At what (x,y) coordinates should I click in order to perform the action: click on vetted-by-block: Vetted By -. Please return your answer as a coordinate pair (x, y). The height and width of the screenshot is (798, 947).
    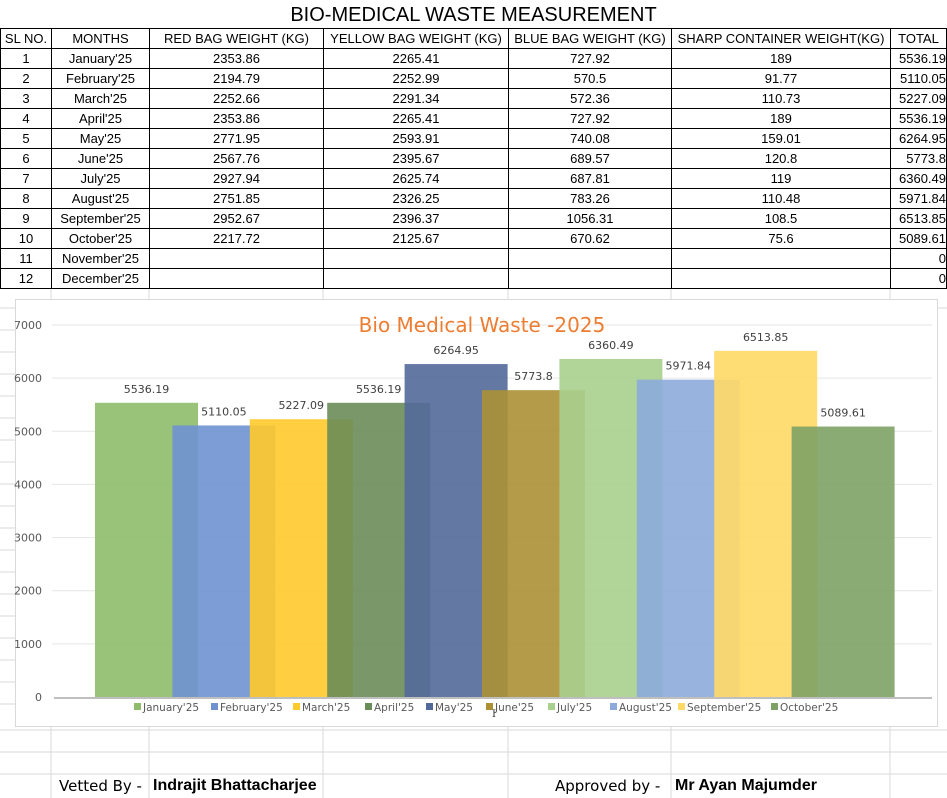
    Looking at the image, I should click on (100, 786).